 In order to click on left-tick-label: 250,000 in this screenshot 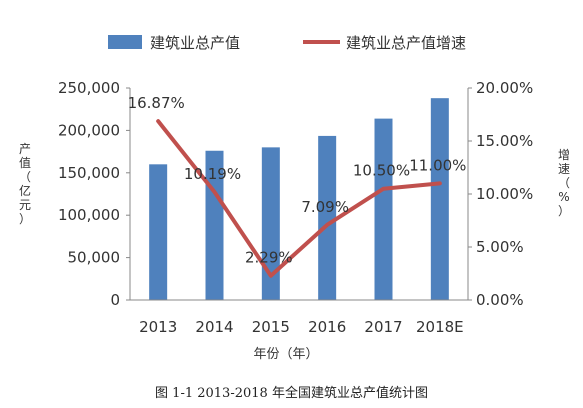, I will do `click(89, 88)`.